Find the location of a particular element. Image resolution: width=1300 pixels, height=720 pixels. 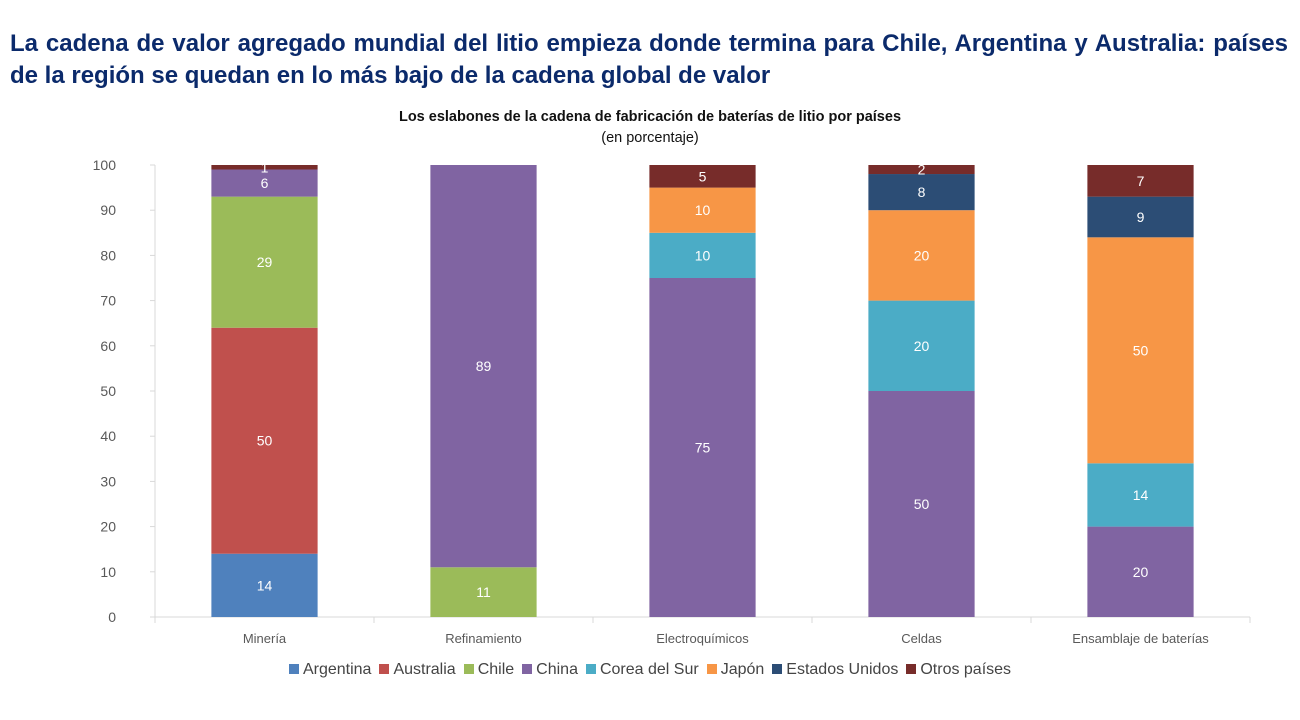

legend-item: China is located at coordinates (550, 670).